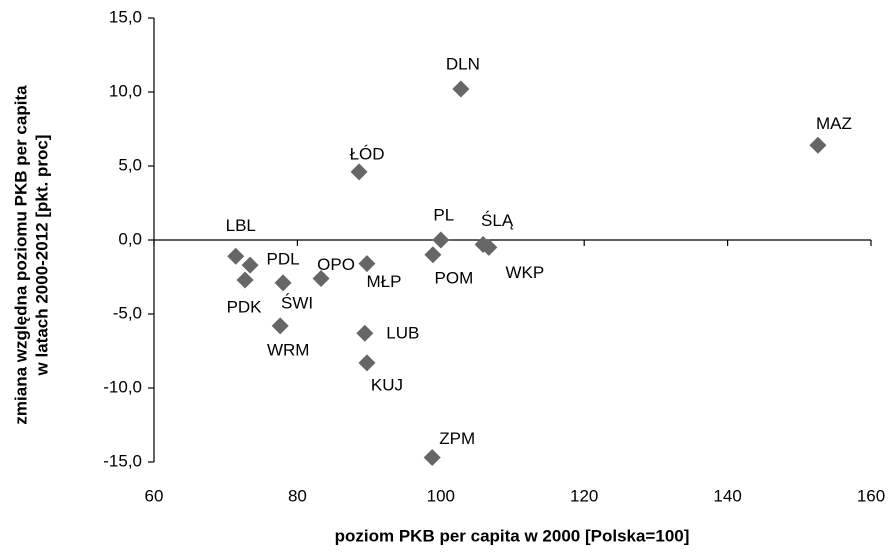 Image resolution: width=892 pixels, height=552 pixels. I want to click on point-label: PDK, so click(245, 306).